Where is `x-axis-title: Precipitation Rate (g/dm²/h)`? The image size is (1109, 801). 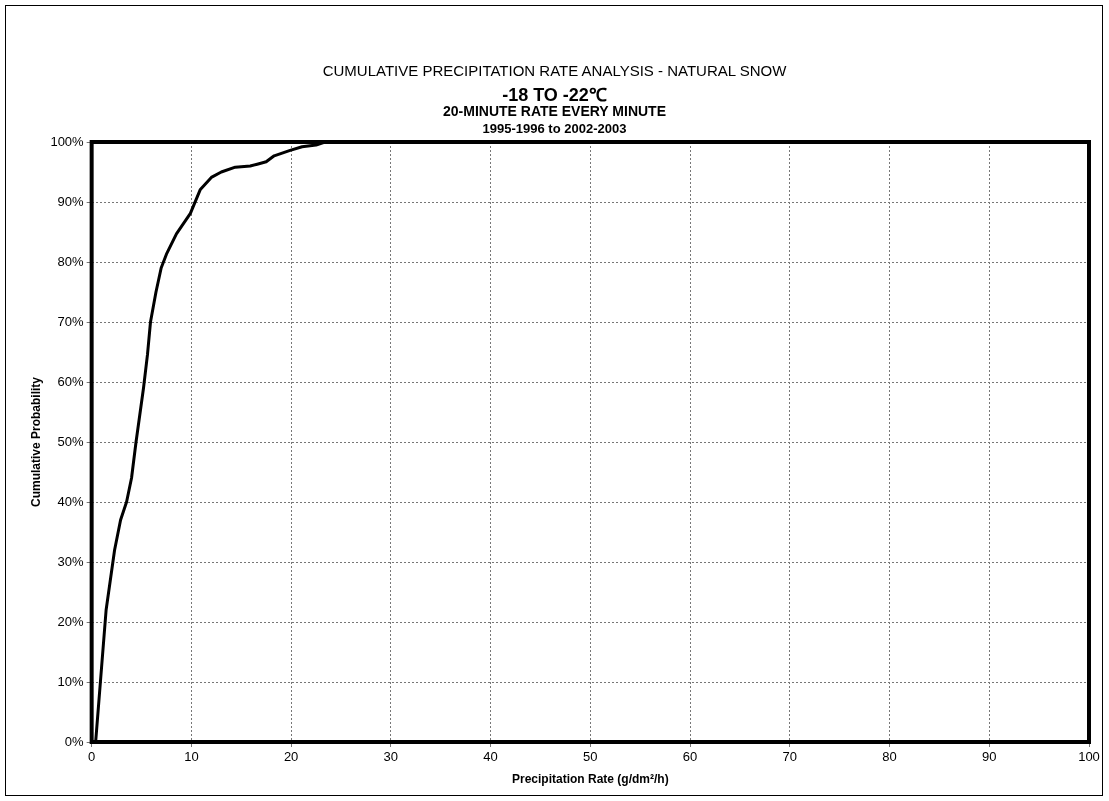
x-axis-title: Precipitation Rate (g/dm²/h) is located at coordinates (590, 779).